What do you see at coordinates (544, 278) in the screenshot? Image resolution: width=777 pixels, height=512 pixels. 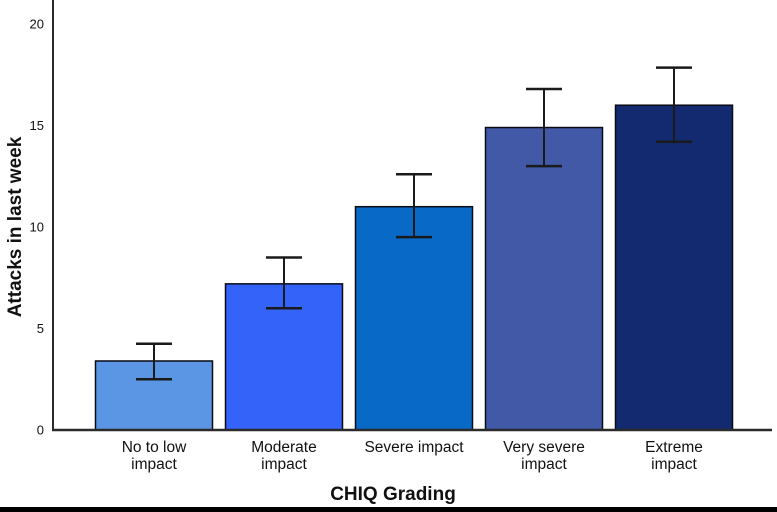 I see `bar-very-severe-impact` at bounding box center [544, 278].